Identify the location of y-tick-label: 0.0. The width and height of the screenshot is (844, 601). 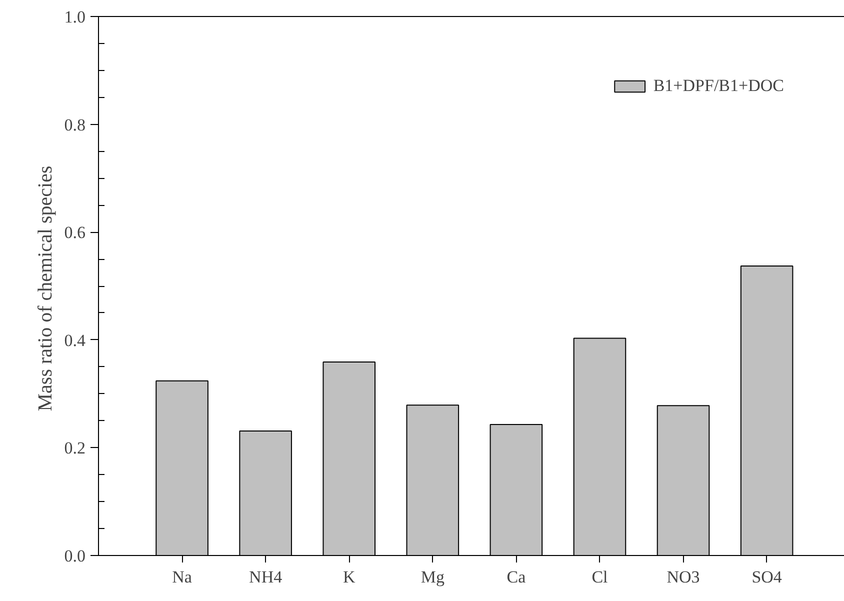
(75, 556).